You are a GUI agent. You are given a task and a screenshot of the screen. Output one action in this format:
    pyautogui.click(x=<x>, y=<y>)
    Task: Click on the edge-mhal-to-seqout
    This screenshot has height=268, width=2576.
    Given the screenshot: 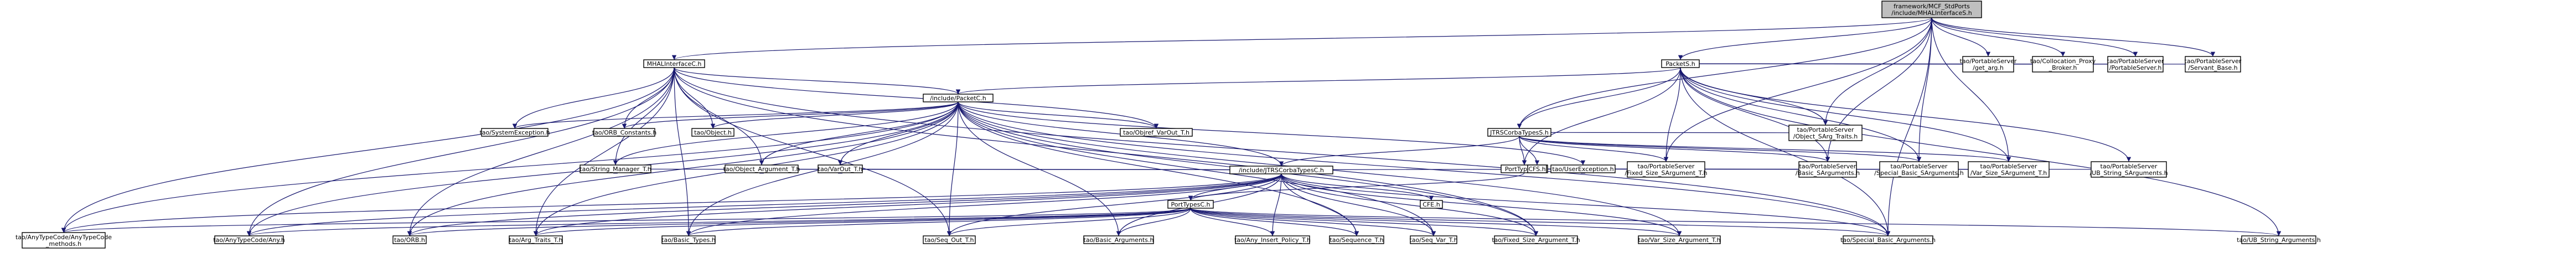 What is the action you would take?
    pyautogui.click(x=813, y=151)
    